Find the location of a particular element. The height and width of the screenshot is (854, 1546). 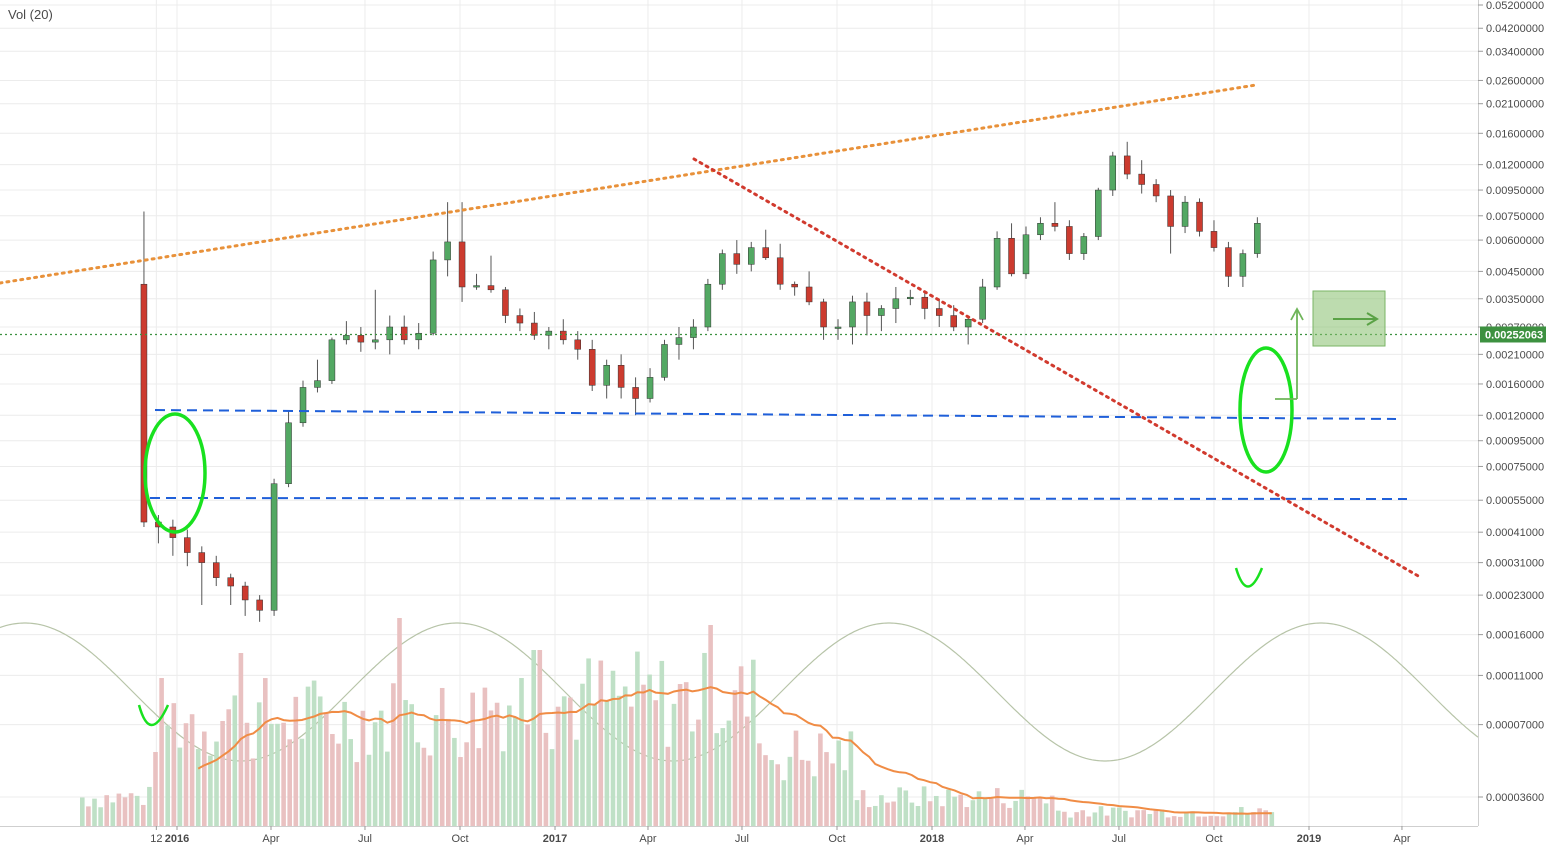

time-tick-label: Jul is located at coordinates (742, 839).